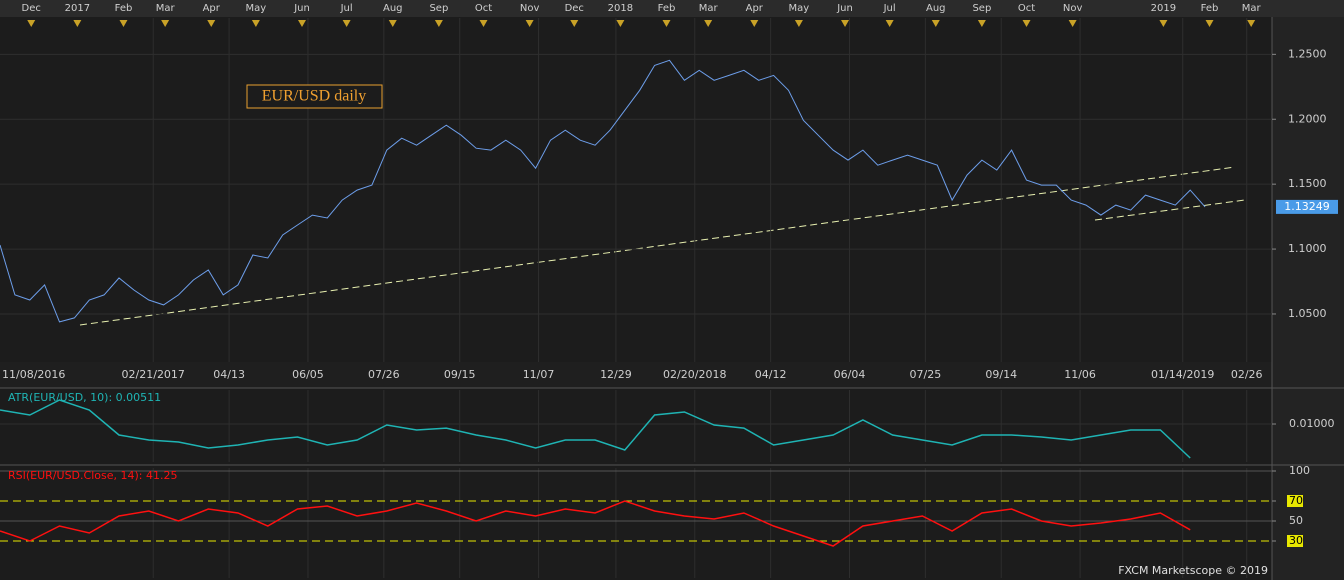 The width and height of the screenshot is (1344, 580). What do you see at coordinates (1163, 8) in the screenshot?
I see `top-tick-label: 2019` at bounding box center [1163, 8].